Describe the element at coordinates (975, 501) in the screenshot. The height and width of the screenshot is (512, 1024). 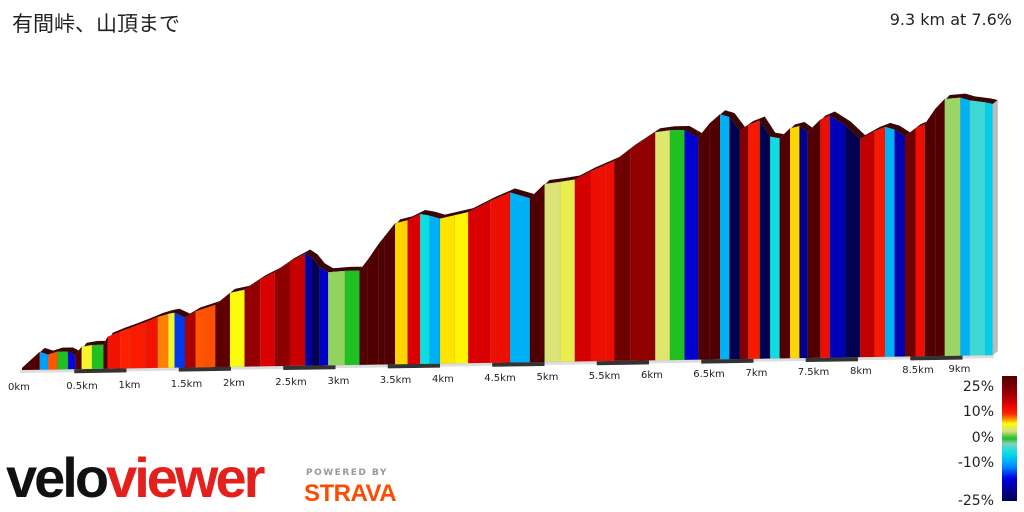
I see `legend-label: -25%` at that location.